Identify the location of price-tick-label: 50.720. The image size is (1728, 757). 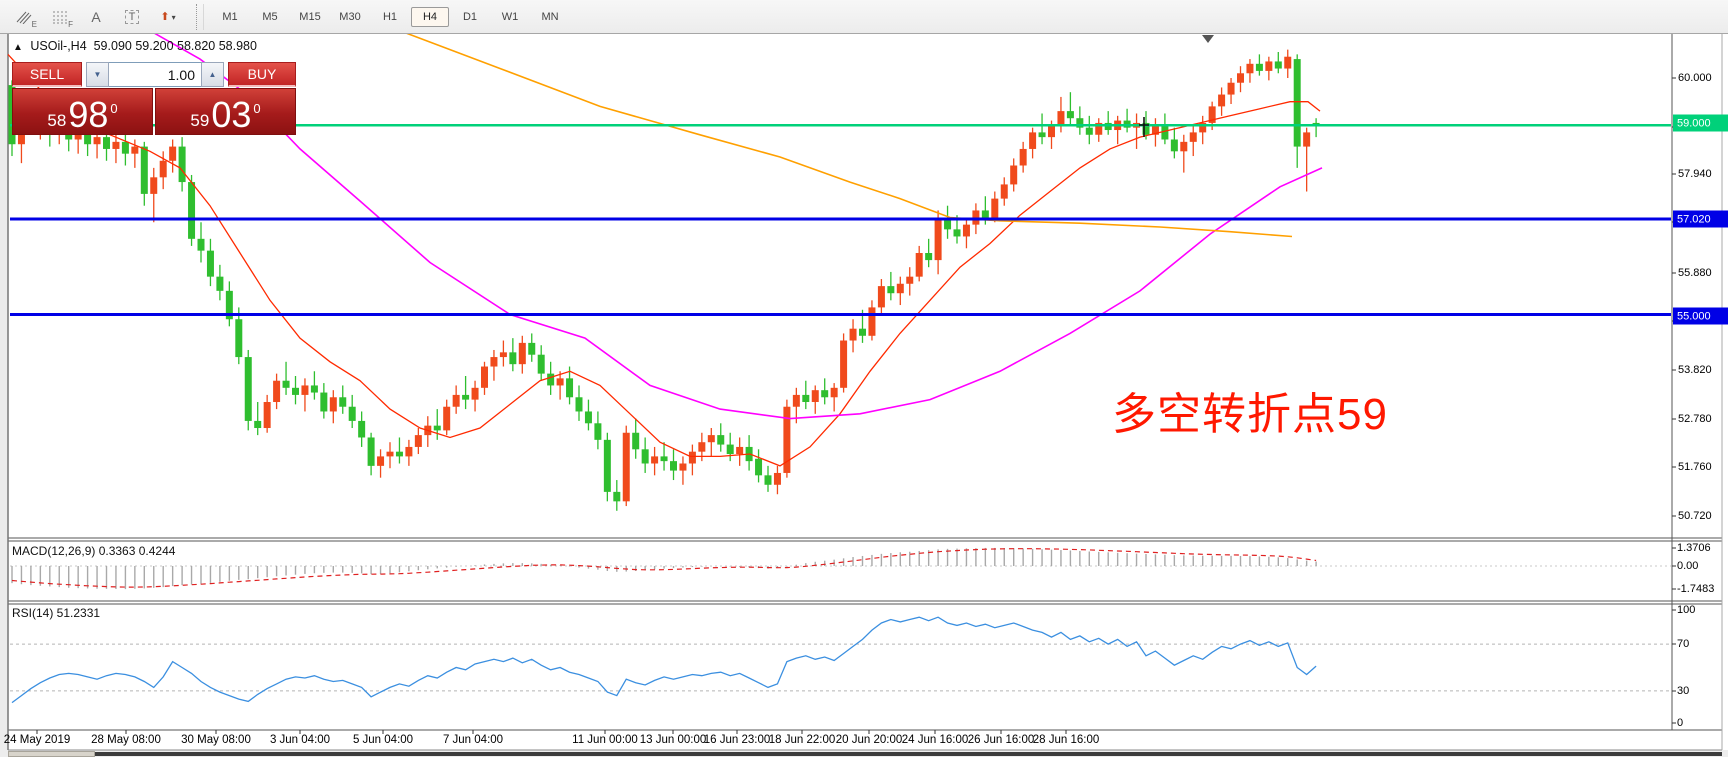
(1695, 516).